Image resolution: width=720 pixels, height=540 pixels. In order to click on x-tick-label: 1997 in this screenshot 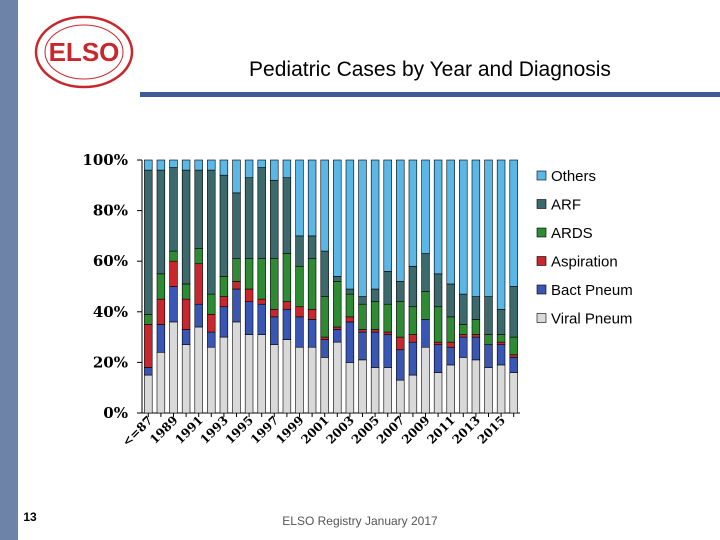, I will do `click(265, 430)`.